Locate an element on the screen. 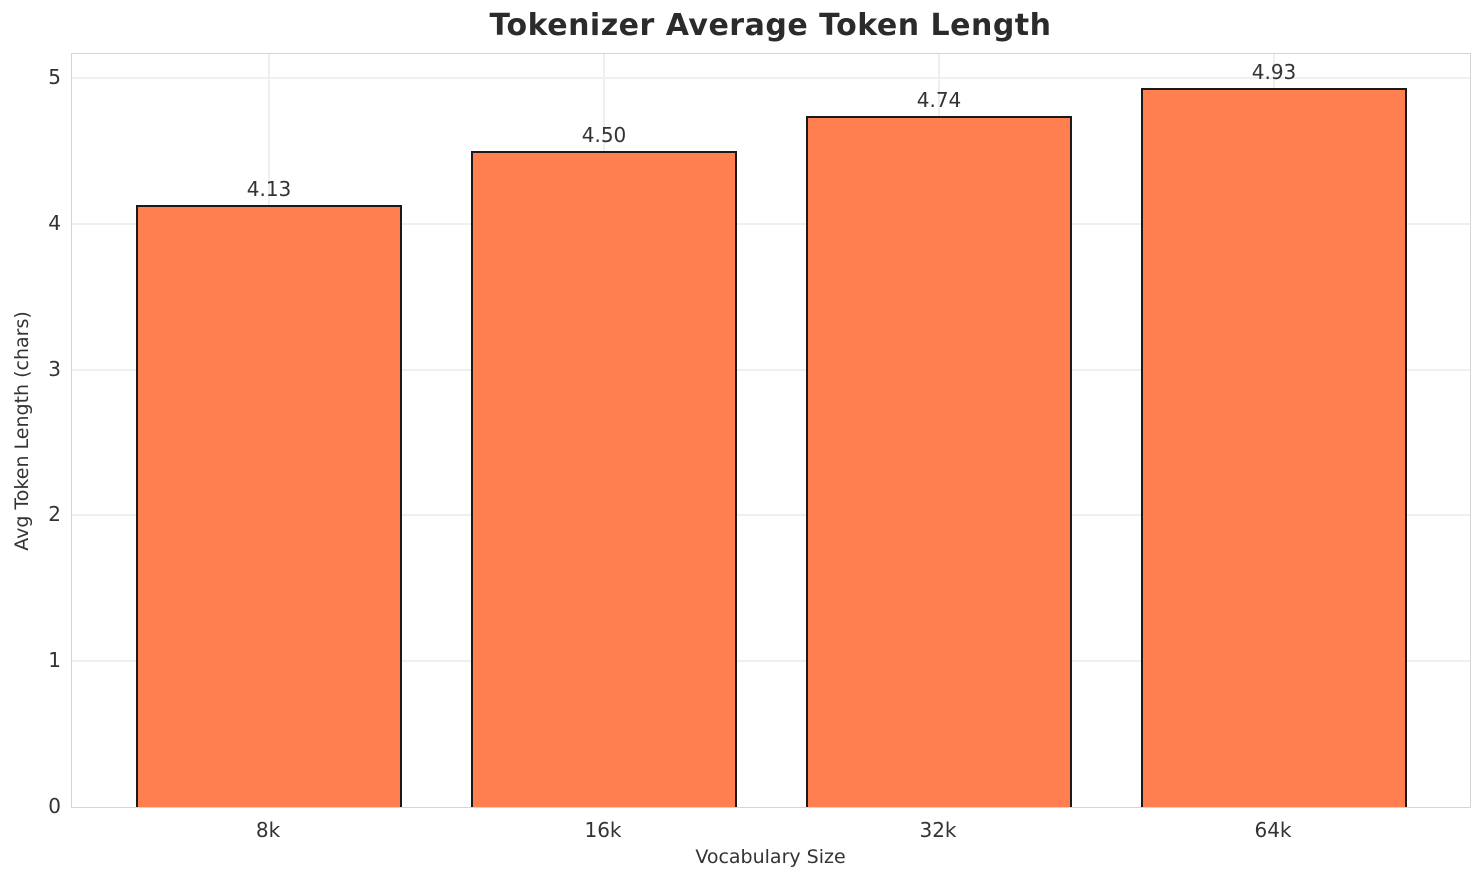 The height and width of the screenshot is (885, 1483). x-tick-label: 64k is located at coordinates (1273, 830).